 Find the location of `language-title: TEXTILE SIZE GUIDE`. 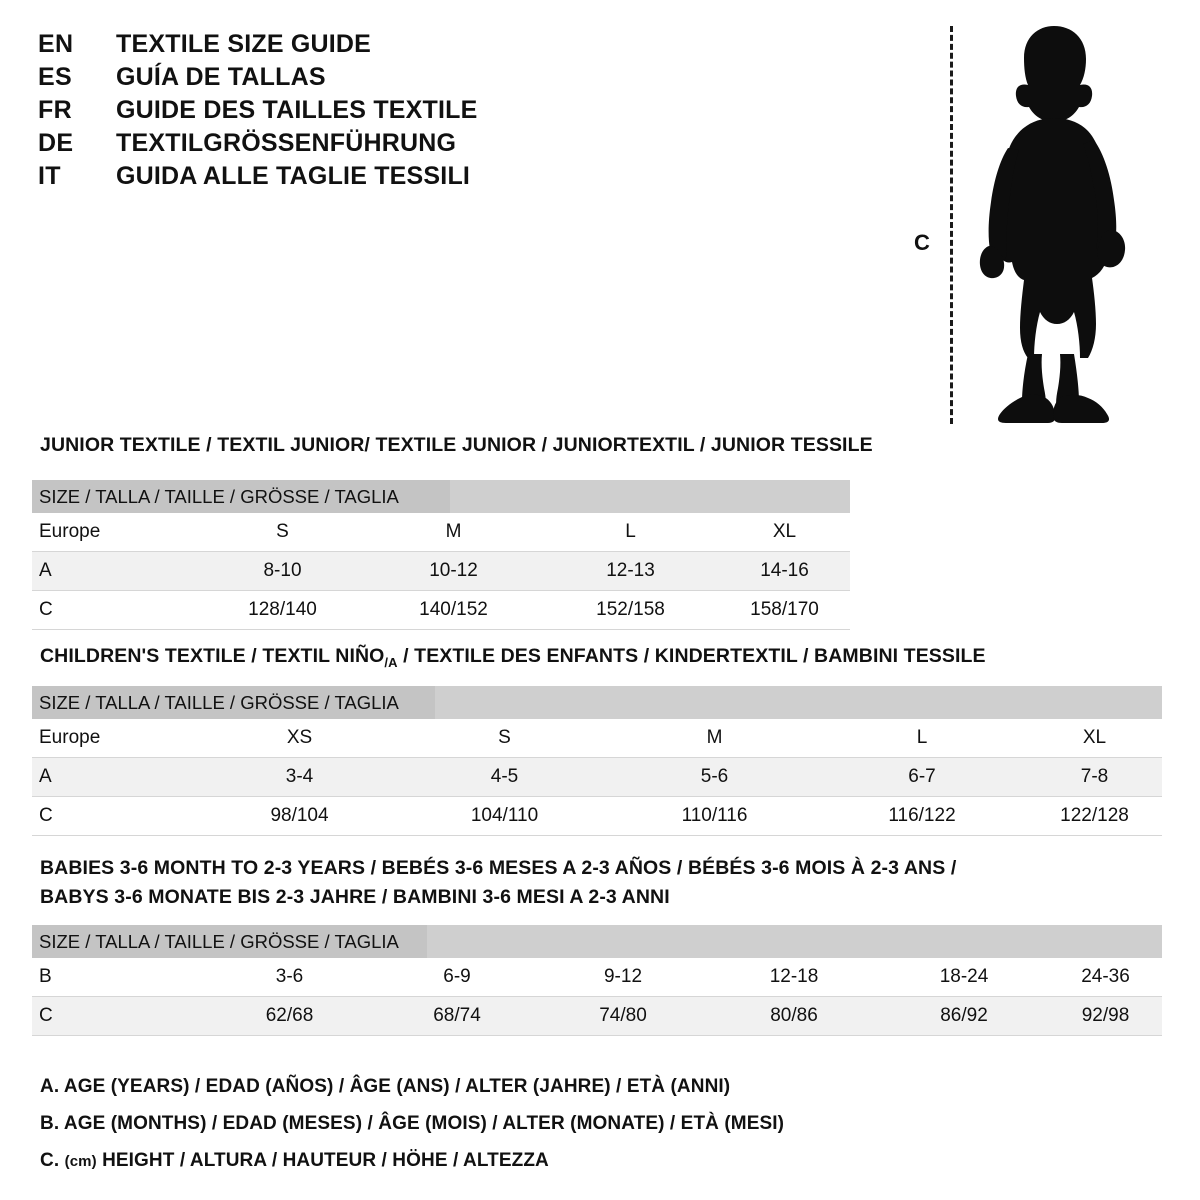

language-title: TEXTILE SIZE GUIDE is located at coordinates (244, 44).